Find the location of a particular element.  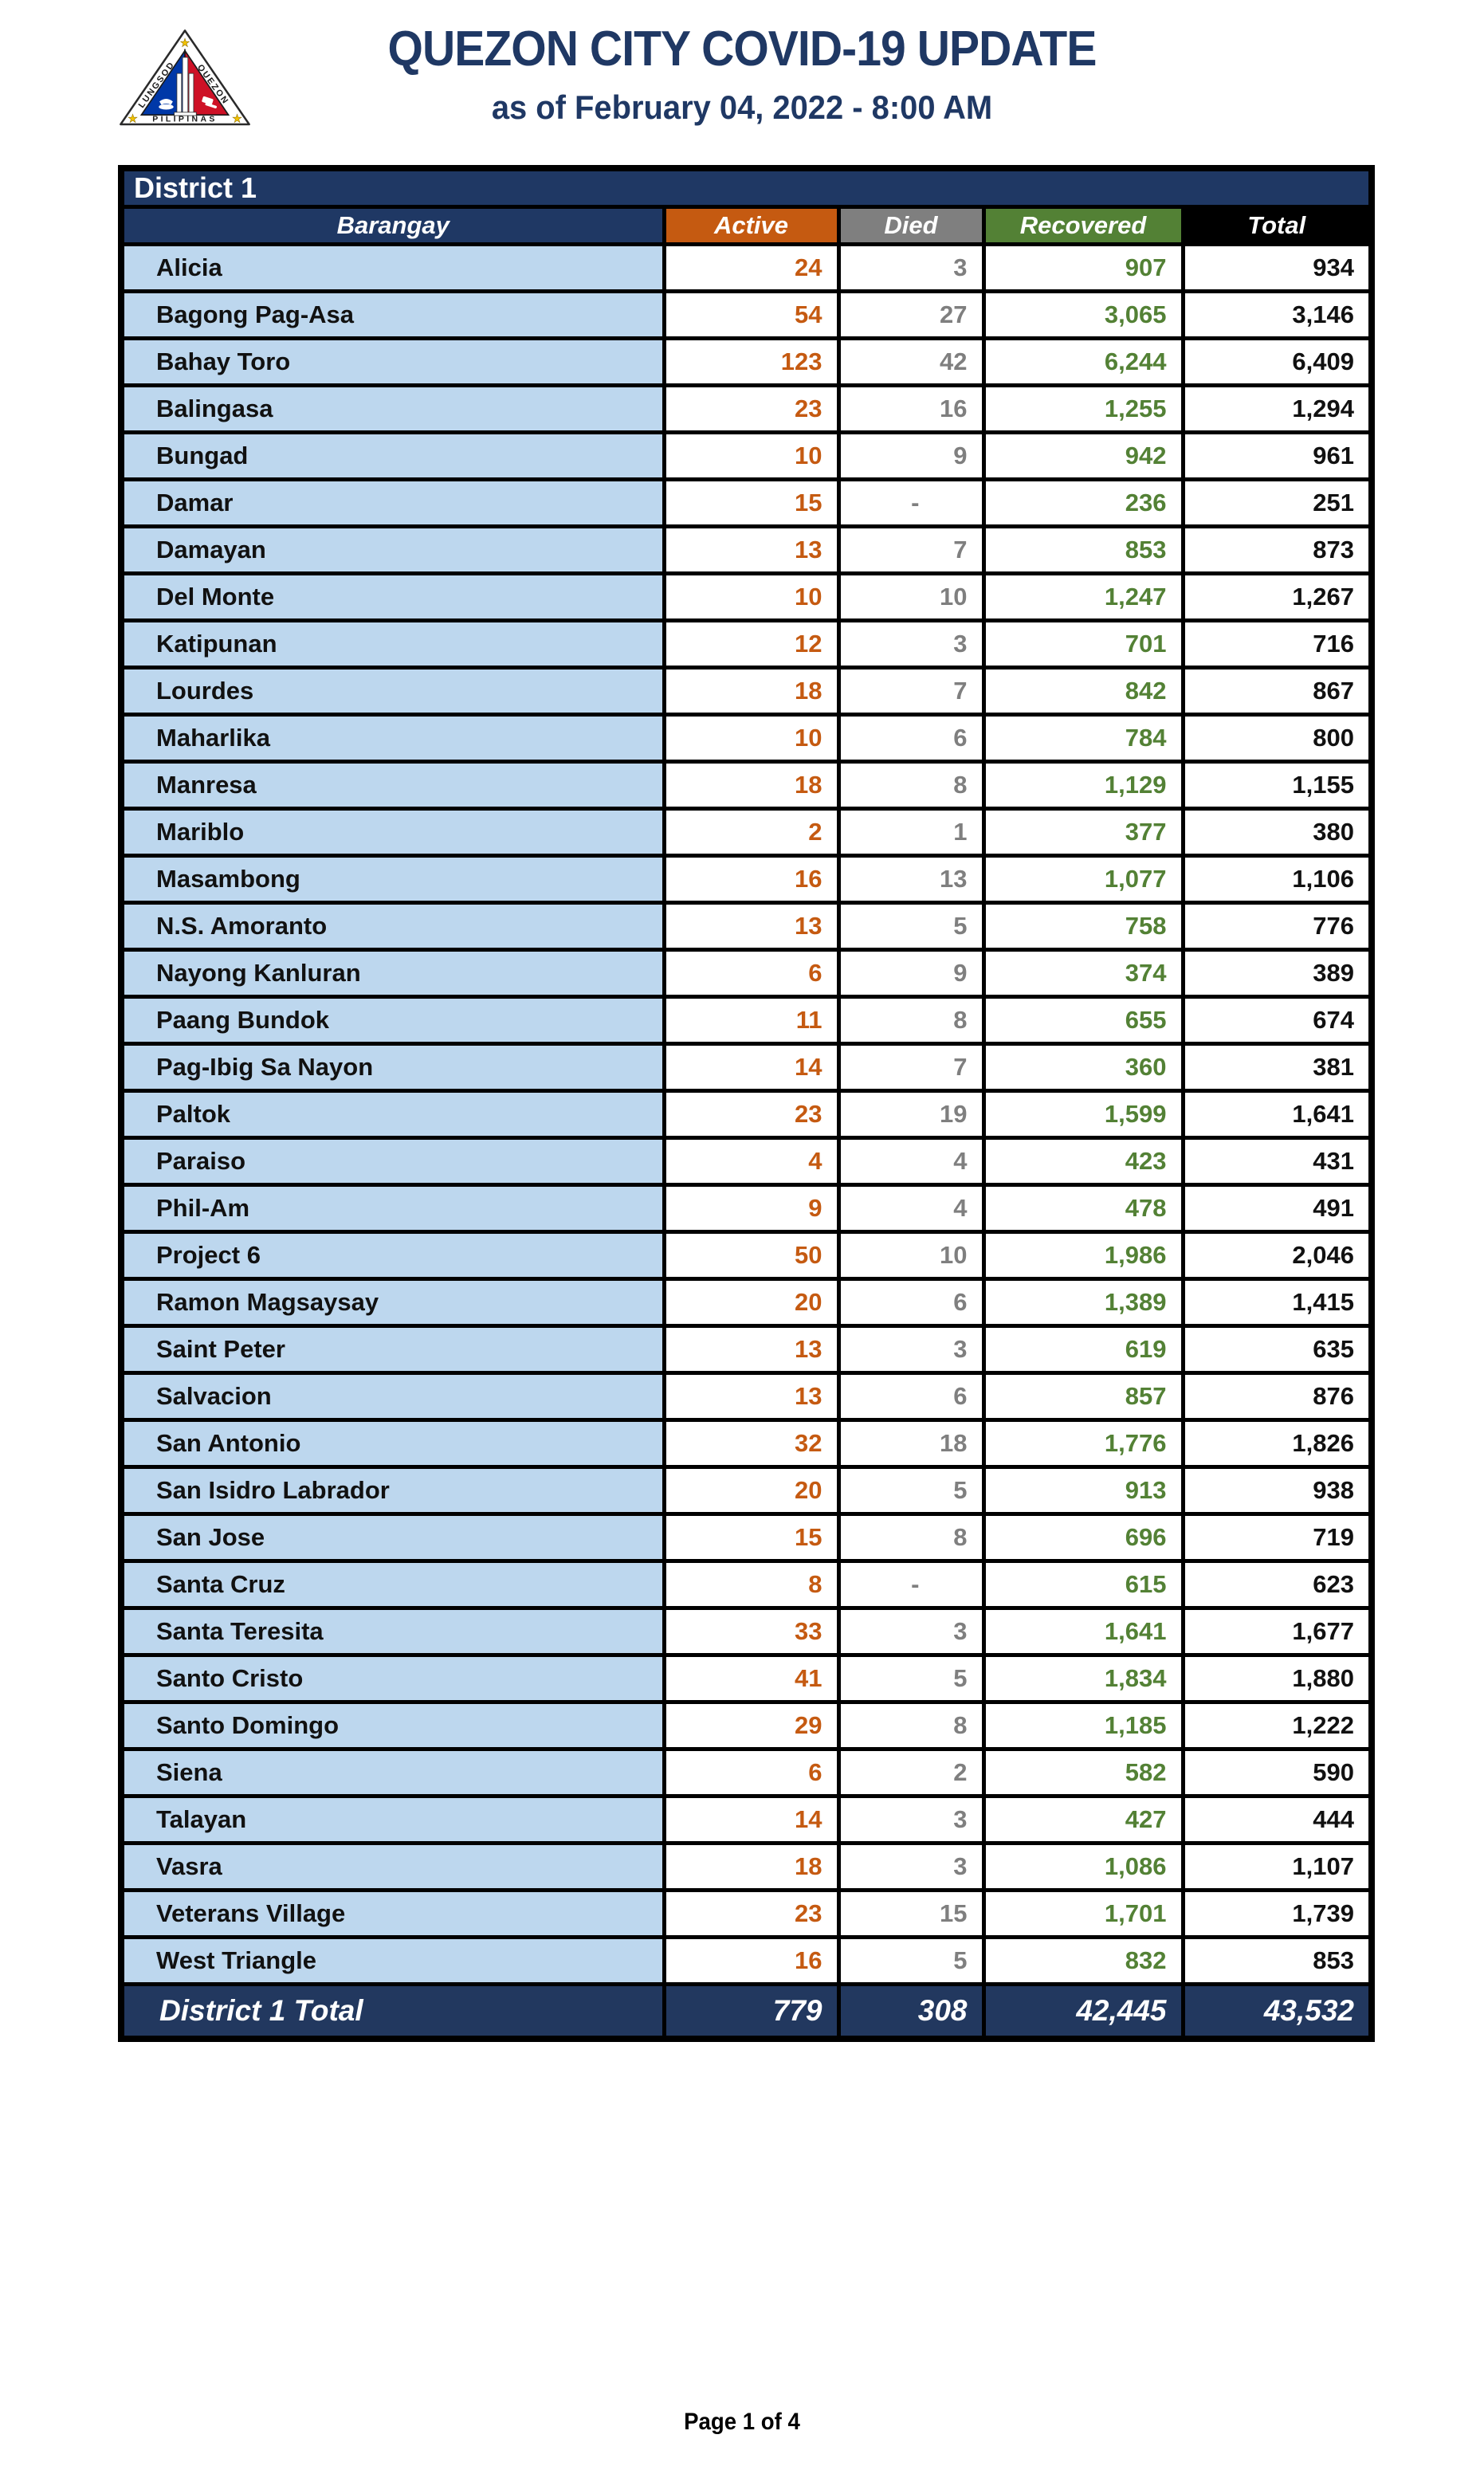

recovered-cell: 423 is located at coordinates (1083, 1161).